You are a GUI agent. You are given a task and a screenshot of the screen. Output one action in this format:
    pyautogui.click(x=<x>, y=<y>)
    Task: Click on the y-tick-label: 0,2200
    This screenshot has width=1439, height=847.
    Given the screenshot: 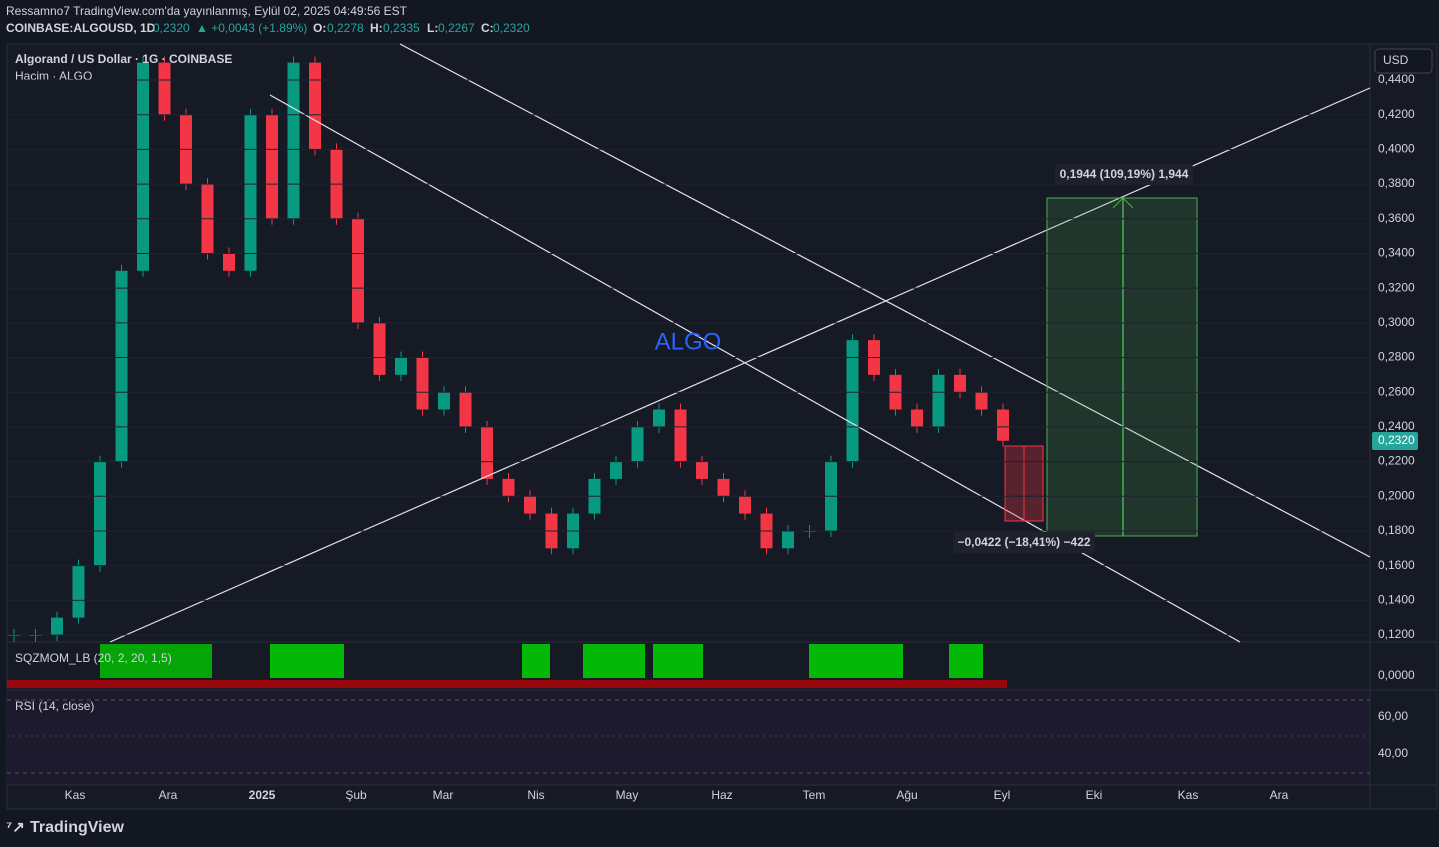 What is the action you would take?
    pyautogui.click(x=1396, y=461)
    